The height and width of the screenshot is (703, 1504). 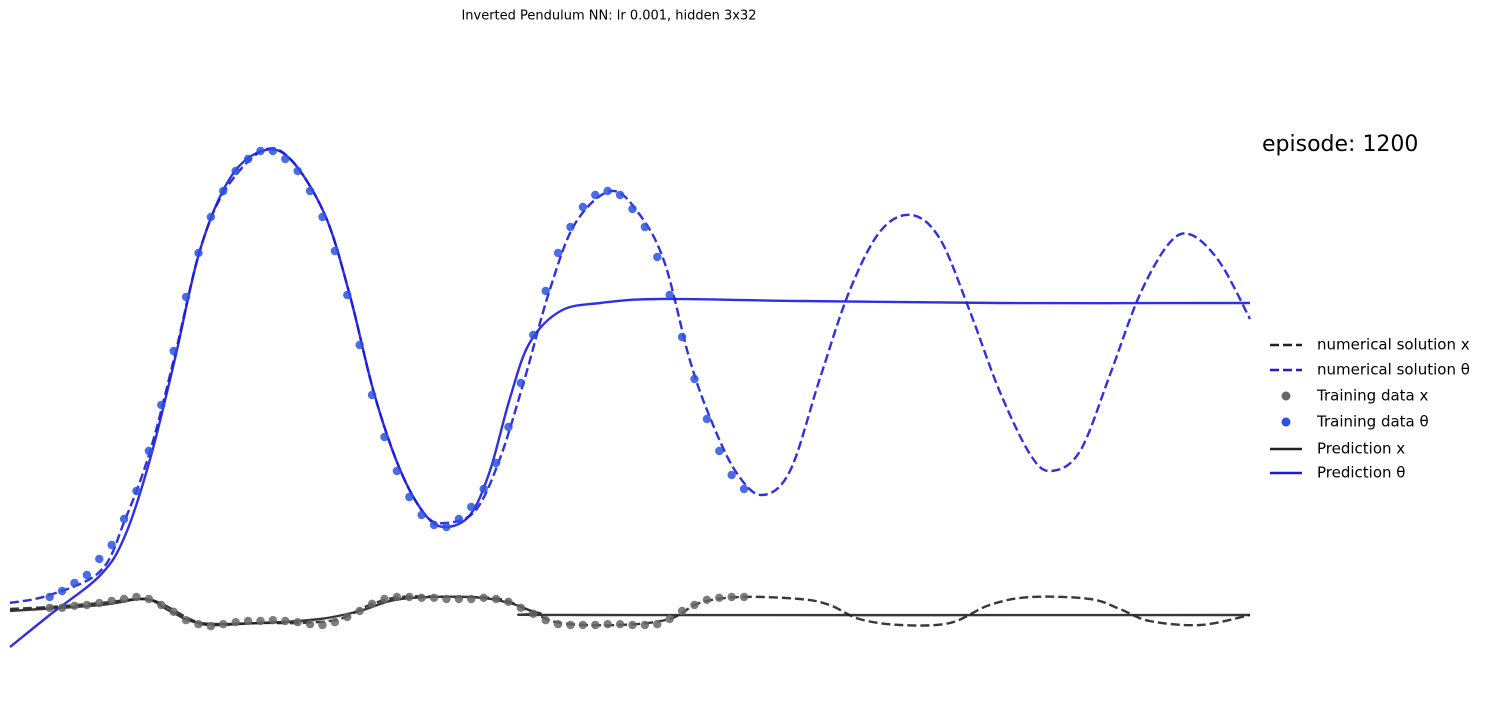 I want to click on legend-label: numerical solution x, so click(x=1393, y=345).